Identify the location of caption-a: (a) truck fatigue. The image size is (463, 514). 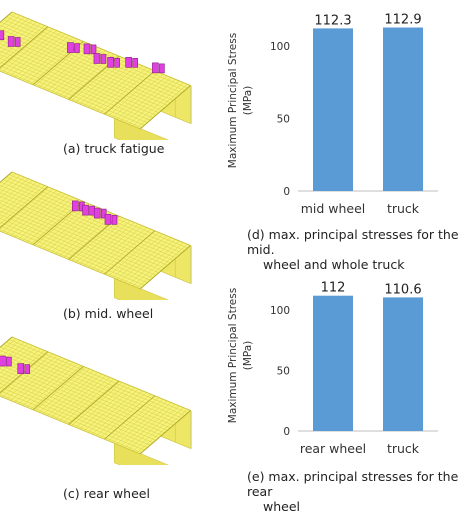
(114, 148).